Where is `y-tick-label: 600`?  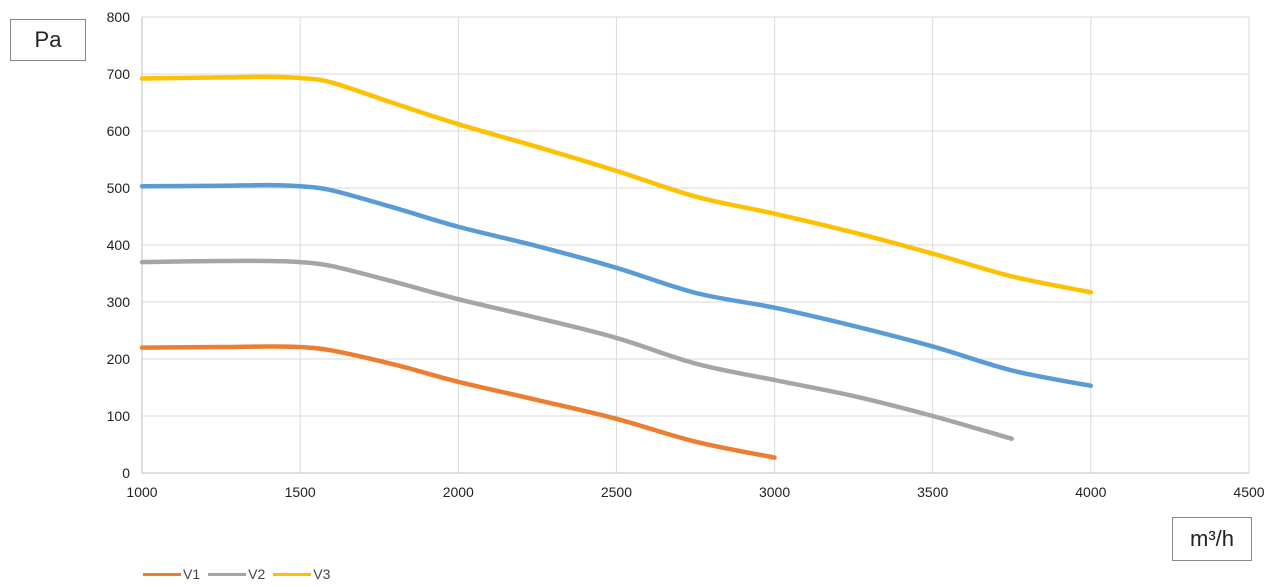
y-tick-label: 600 is located at coordinates (119, 131).